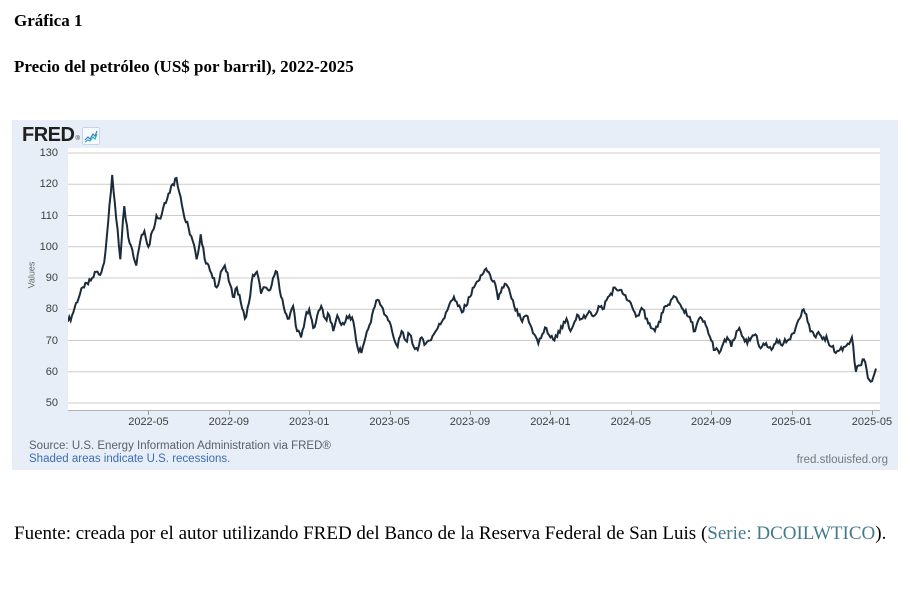 The height and width of the screenshot is (591, 910). What do you see at coordinates (309, 422) in the screenshot?
I see `x-tick-label: 2023-01` at bounding box center [309, 422].